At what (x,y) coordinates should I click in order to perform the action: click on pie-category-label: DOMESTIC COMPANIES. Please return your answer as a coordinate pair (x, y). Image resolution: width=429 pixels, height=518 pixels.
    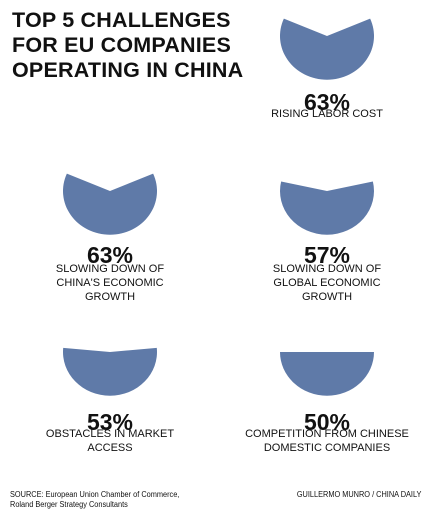
    Looking at the image, I should click on (327, 448).